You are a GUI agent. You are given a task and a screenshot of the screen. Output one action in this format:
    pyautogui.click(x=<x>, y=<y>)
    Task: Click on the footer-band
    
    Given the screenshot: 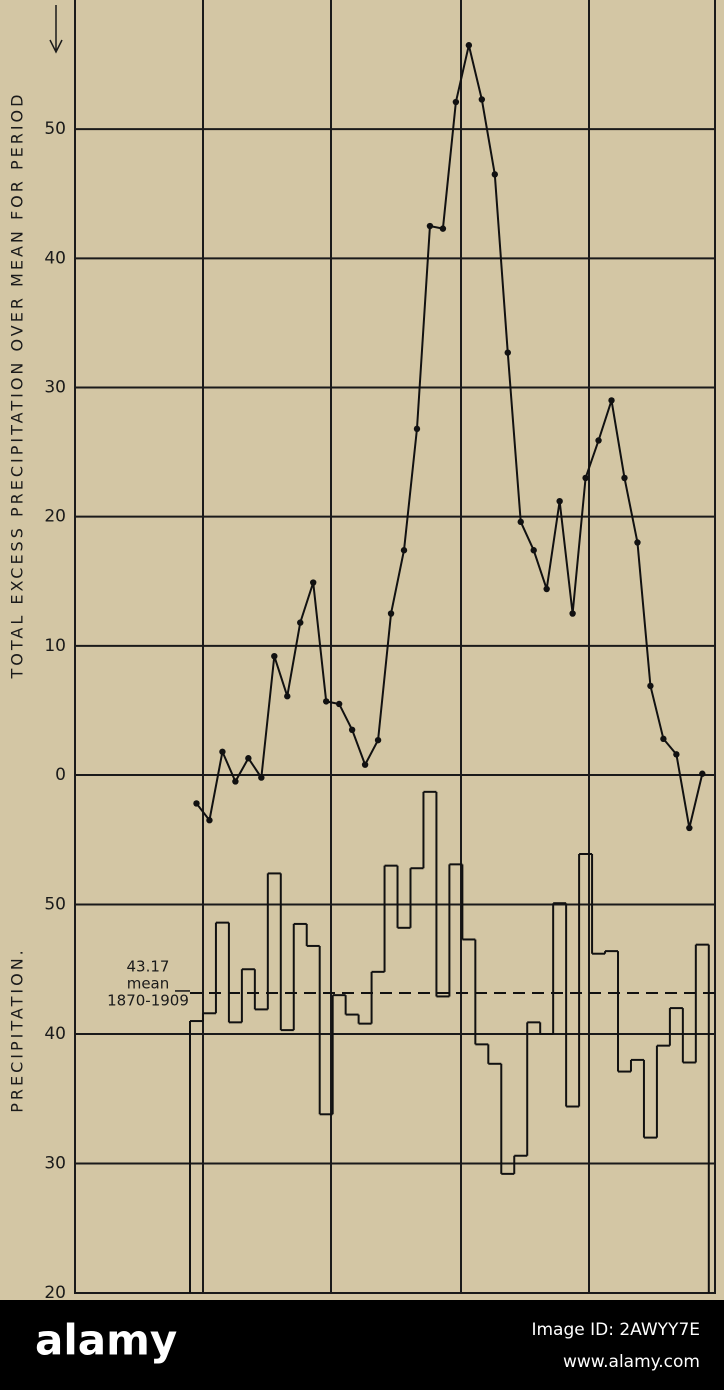 What is the action you would take?
    pyautogui.click(x=362, y=1345)
    